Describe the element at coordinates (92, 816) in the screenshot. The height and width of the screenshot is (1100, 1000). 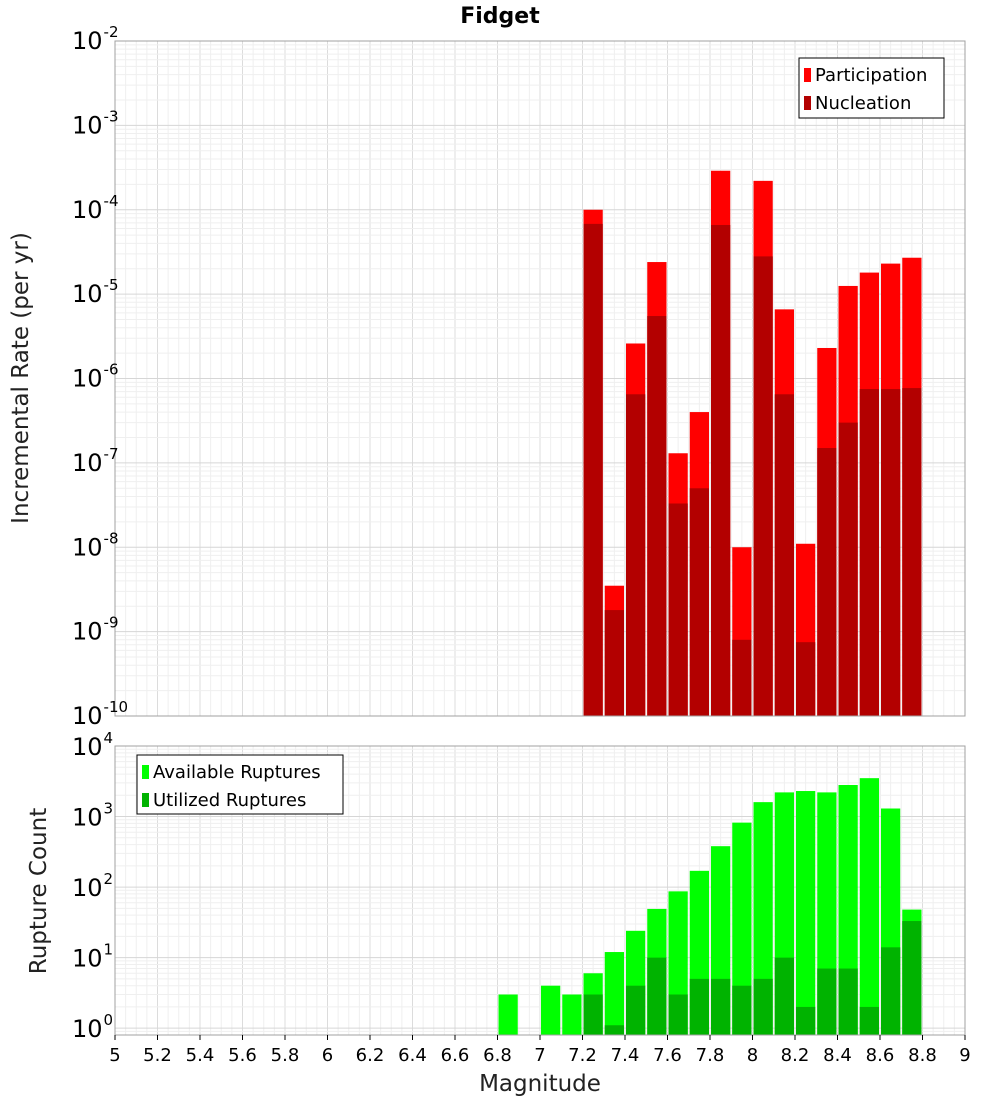
I see `count-y-tick-label: 10³` at that location.